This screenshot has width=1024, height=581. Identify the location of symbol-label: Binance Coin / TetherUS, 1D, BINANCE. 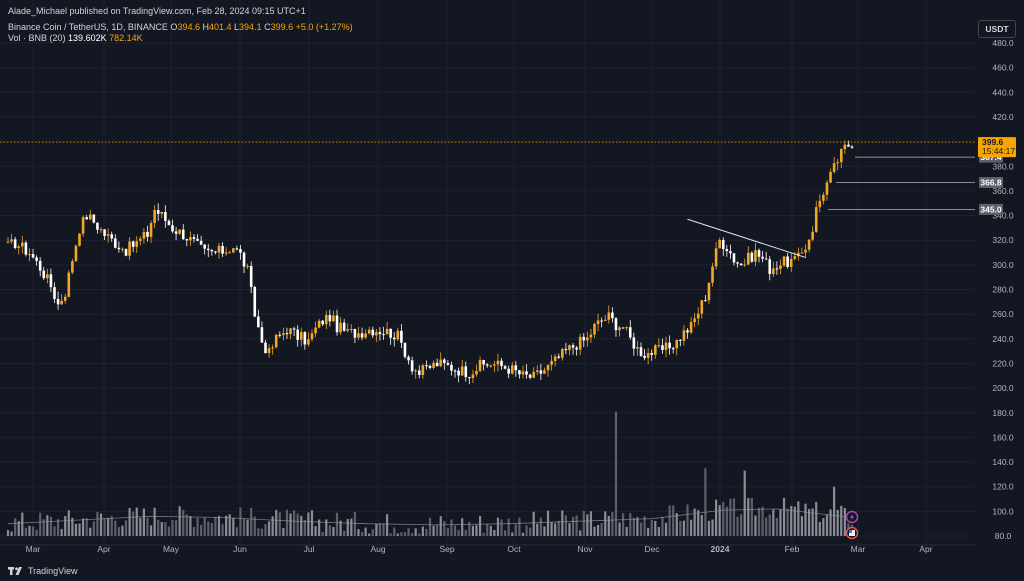
(88, 27).